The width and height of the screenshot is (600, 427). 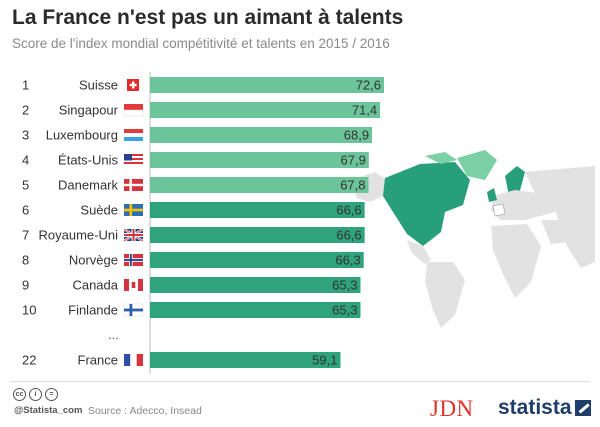 I want to click on flag-ca-icon, so click(x=133, y=285).